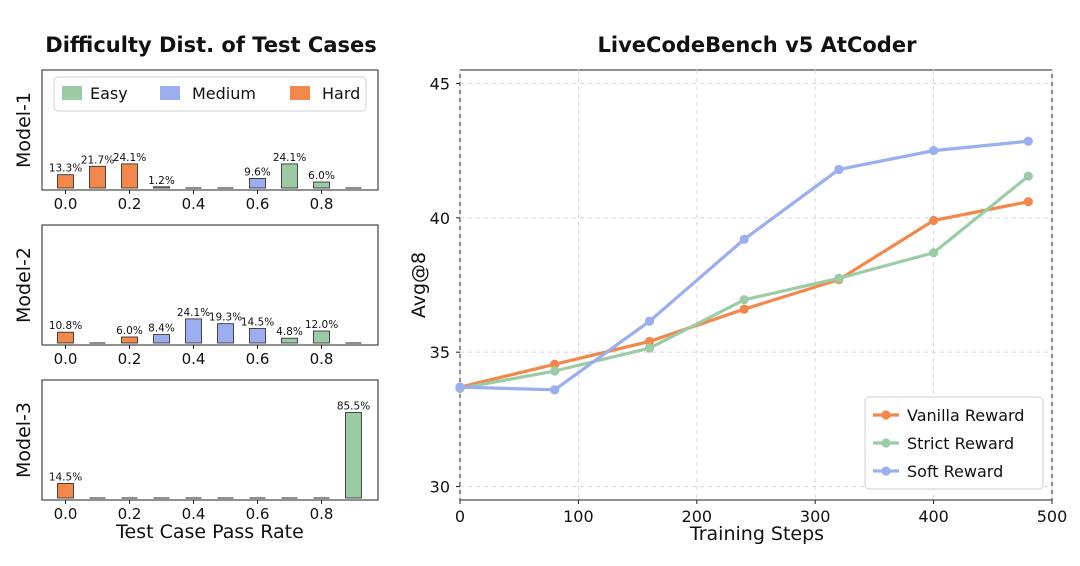 Image resolution: width=1080 pixels, height=566 pixels. What do you see at coordinates (129, 158) in the screenshot?
I see `bar-label-model-1-2: 24.1%` at bounding box center [129, 158].